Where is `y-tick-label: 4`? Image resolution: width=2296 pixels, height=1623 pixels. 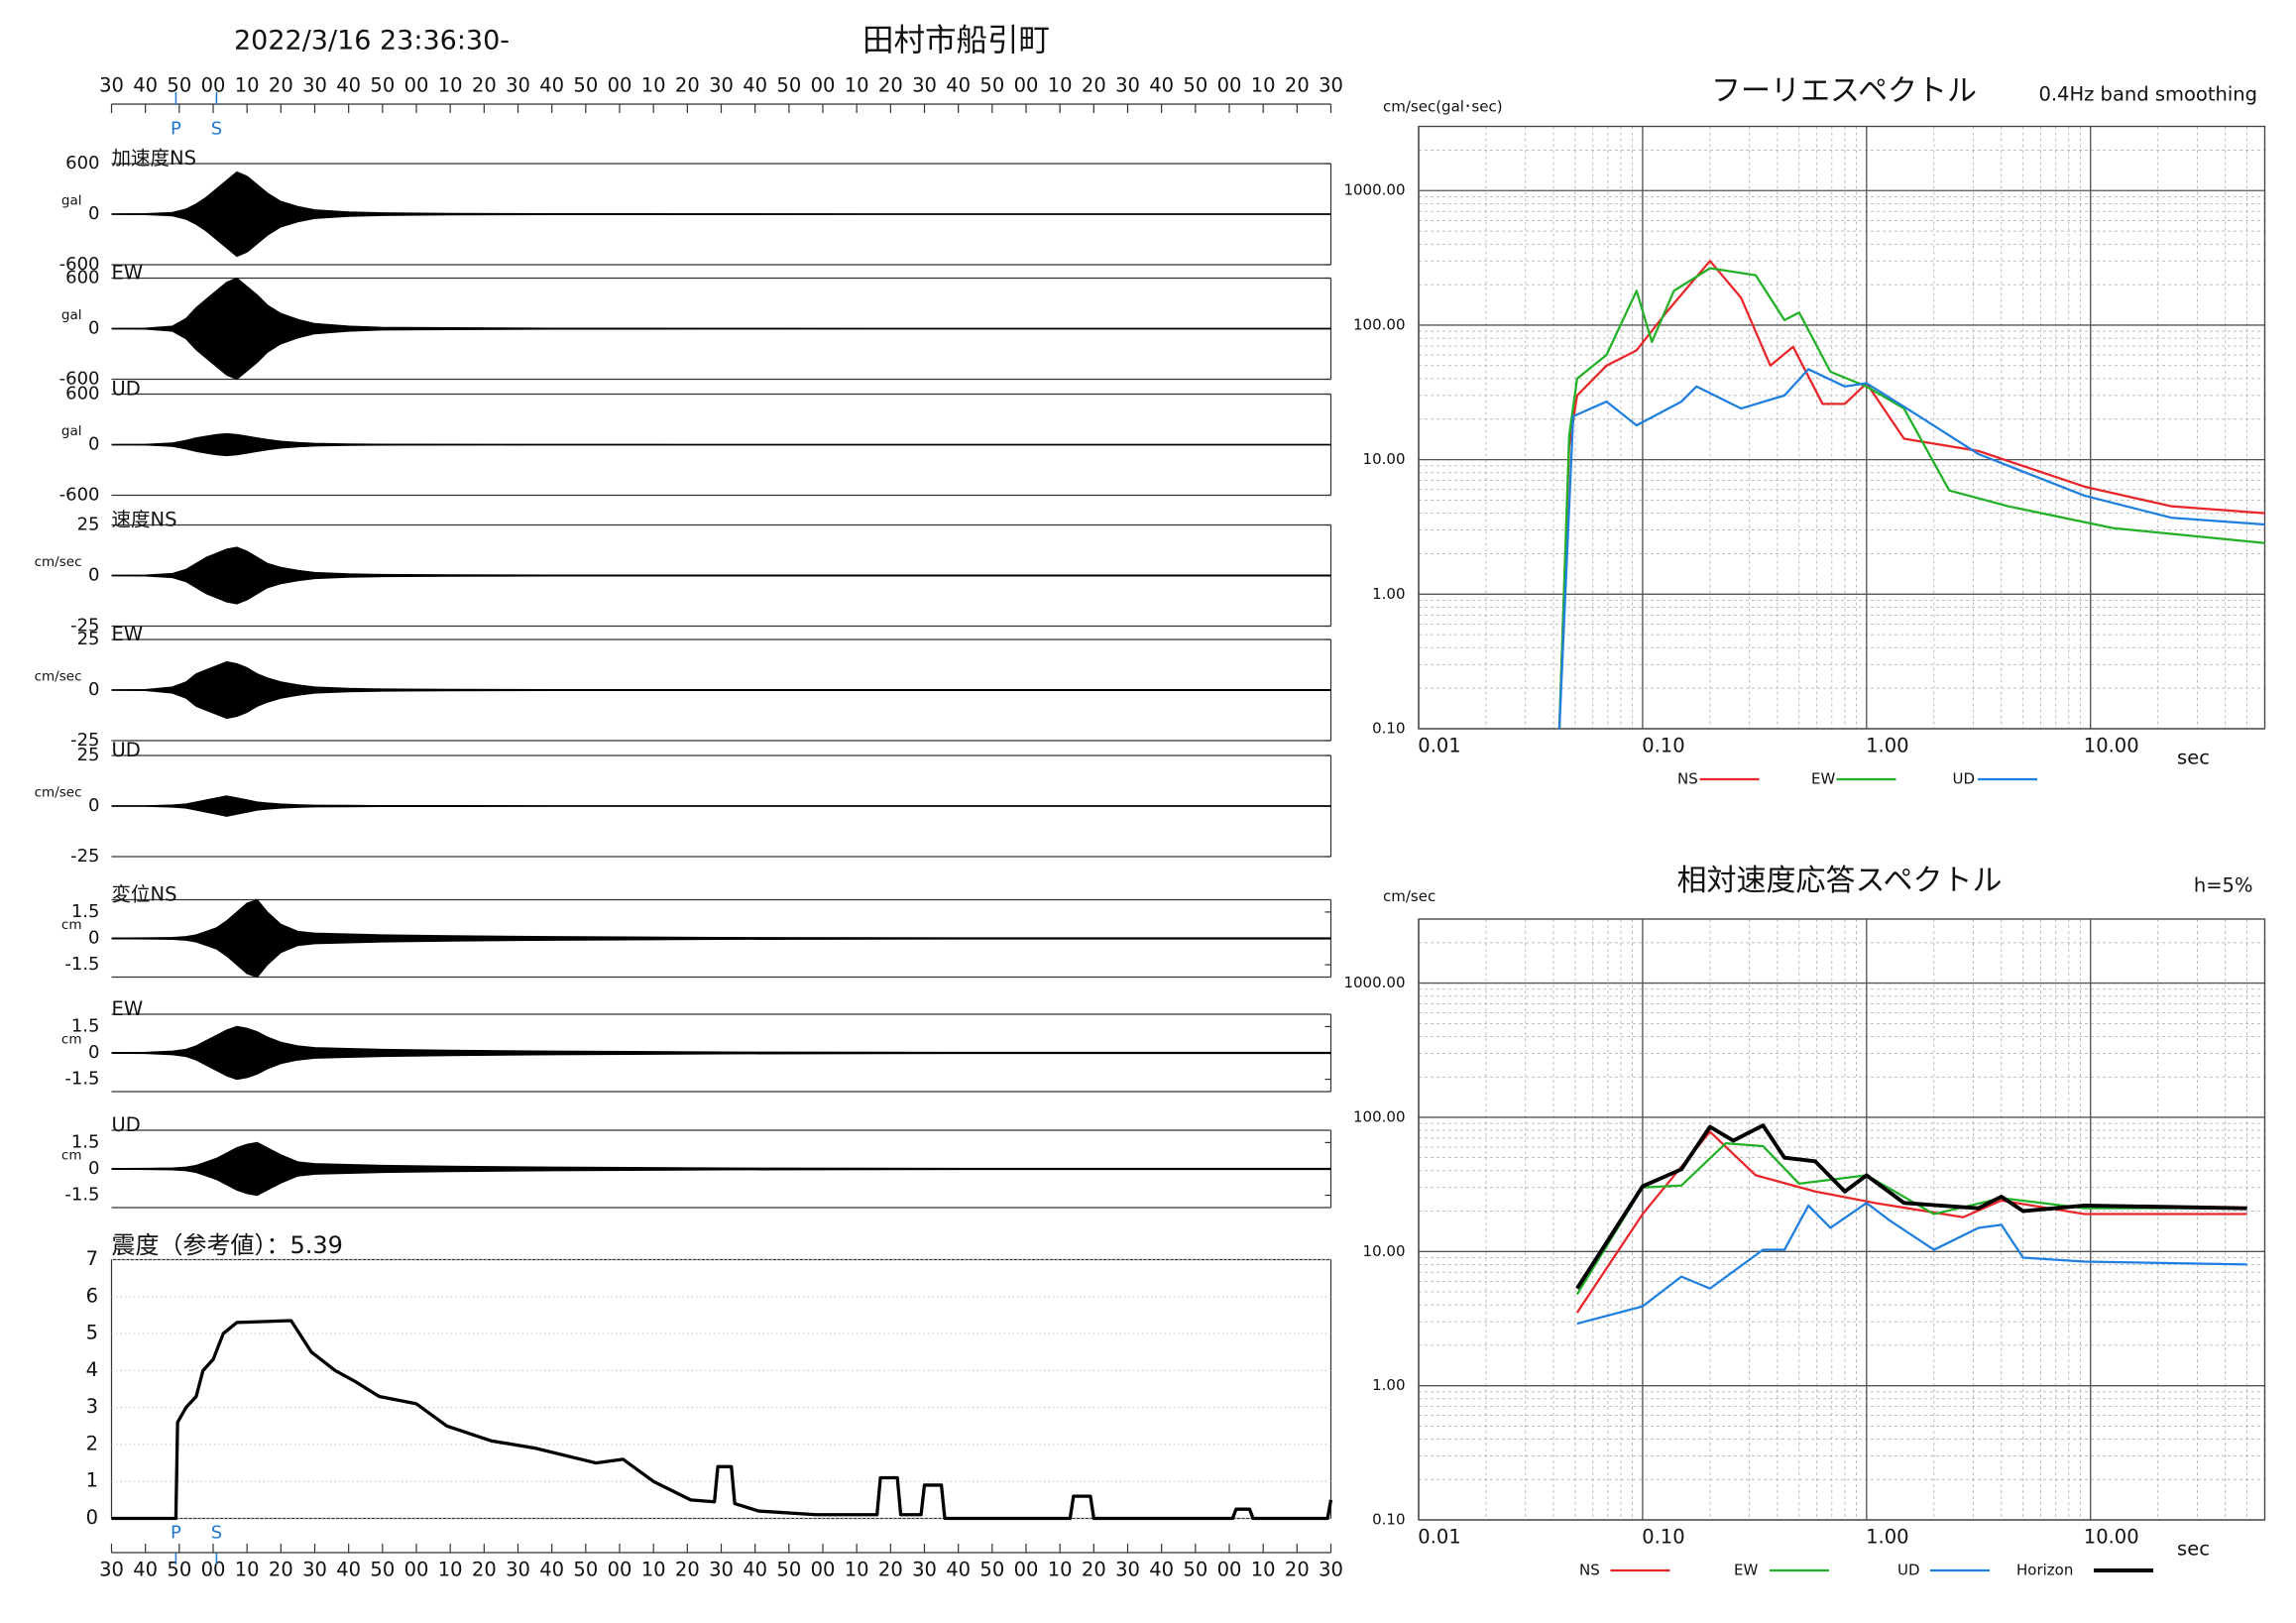 y-tick-label: 4 is located at coordinates (92, 1369).